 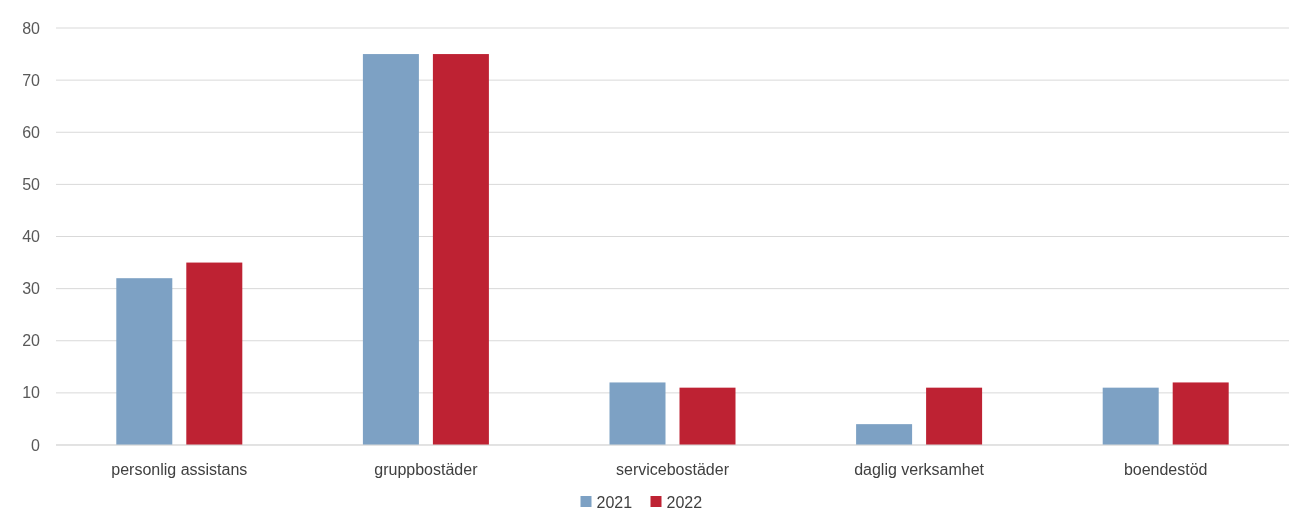 What do you see at coordinates (31, 289) in the screenshot?
I see `y-tick-label: 30` at bounding box center [31, 289].